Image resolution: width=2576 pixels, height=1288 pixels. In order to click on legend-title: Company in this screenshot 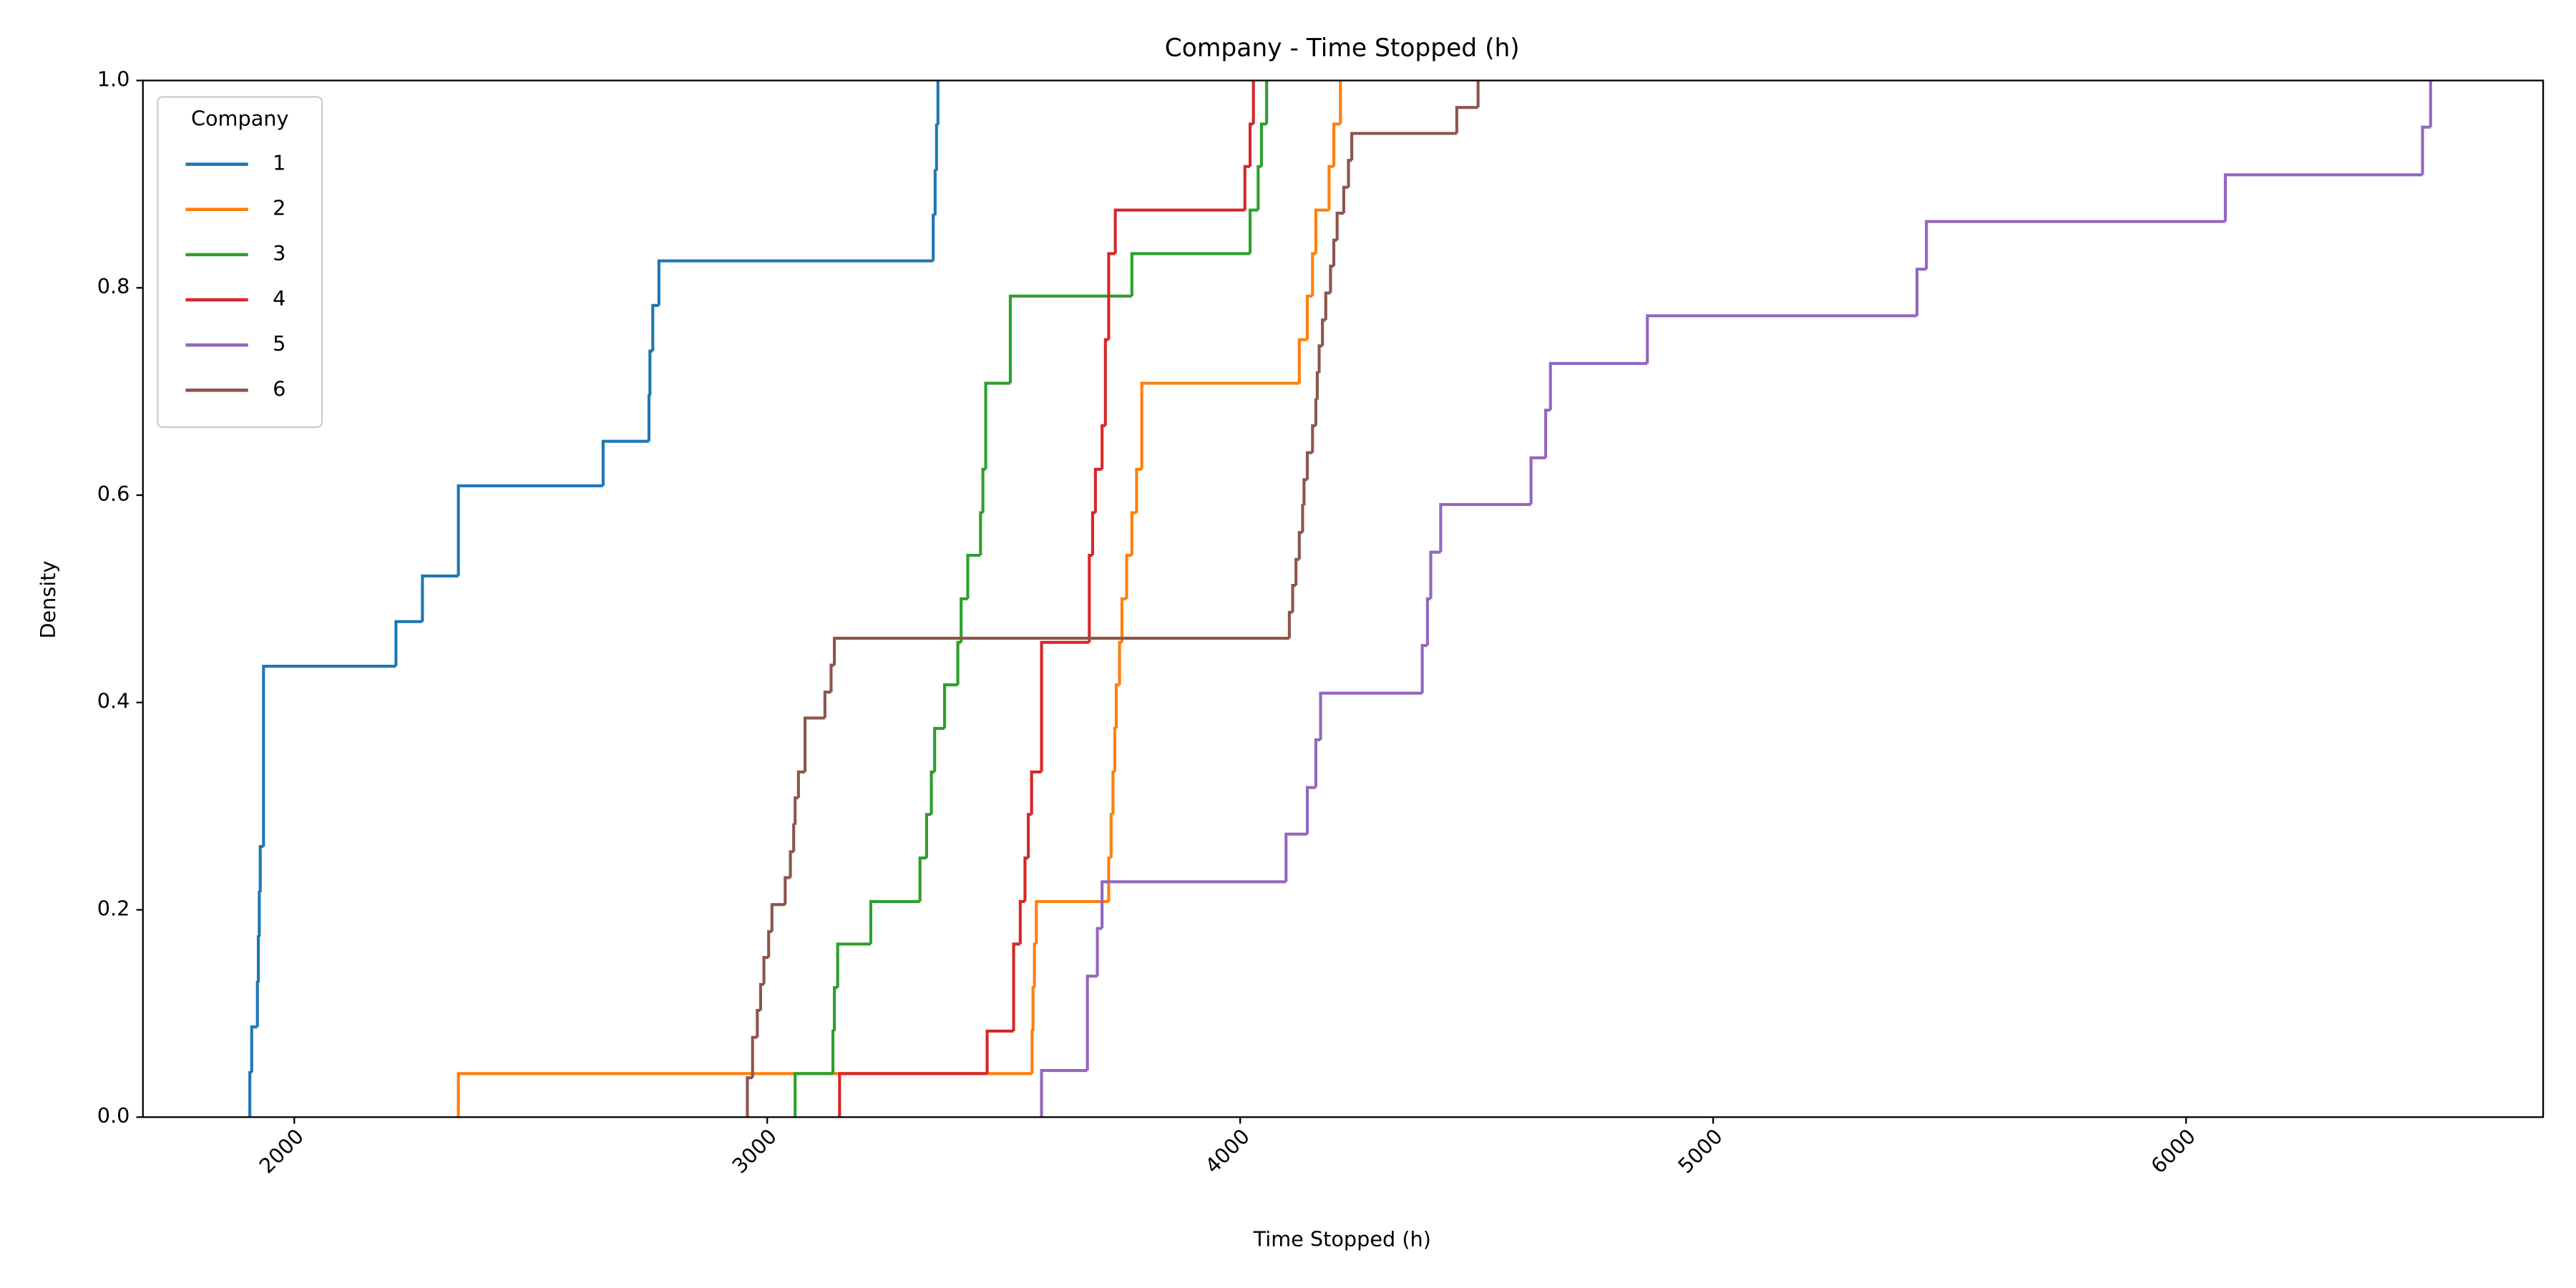, I will do `click(239, 119)`.